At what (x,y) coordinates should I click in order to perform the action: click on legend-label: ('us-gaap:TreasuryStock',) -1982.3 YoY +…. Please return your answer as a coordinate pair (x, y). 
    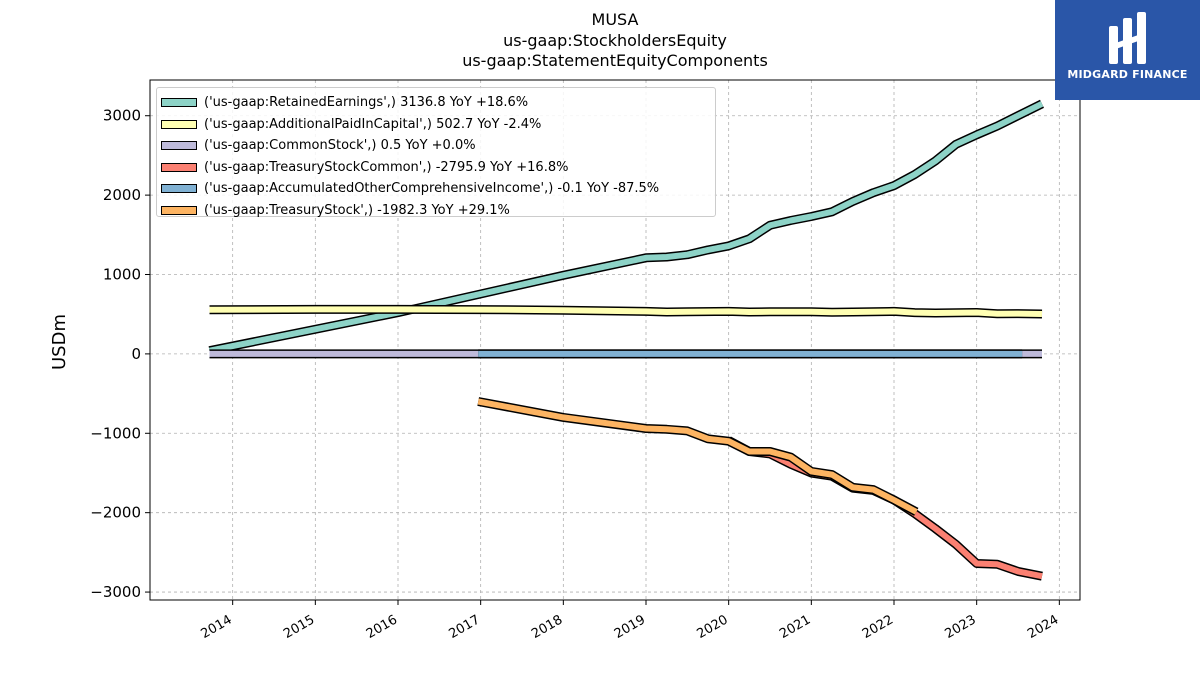
    Looking at the image, I should click on (357, 210).